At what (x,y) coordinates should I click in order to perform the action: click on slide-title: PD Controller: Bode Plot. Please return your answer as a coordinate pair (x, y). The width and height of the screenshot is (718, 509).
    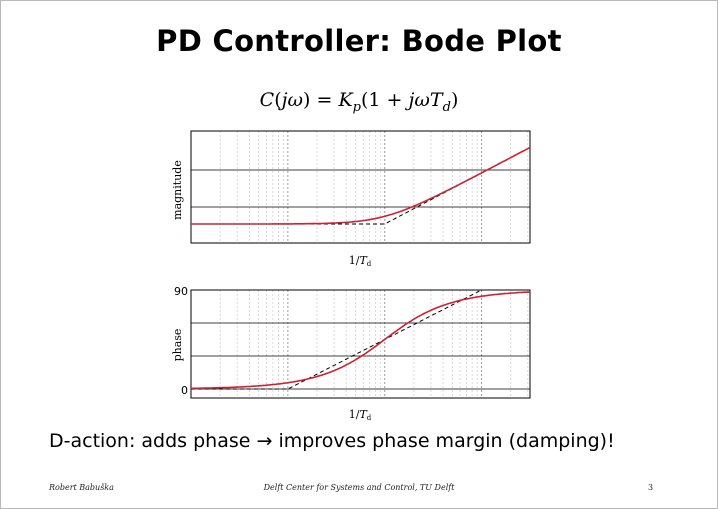
    Looking at the image, I should click on (359, 41).